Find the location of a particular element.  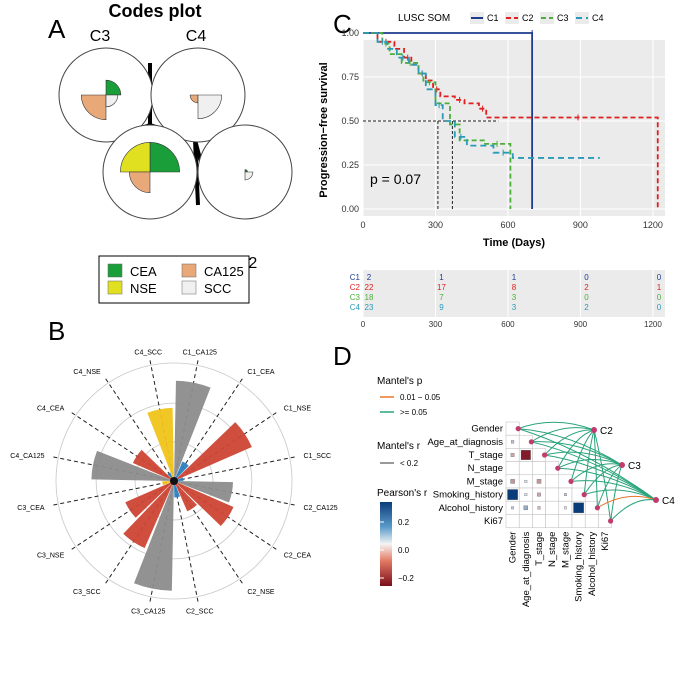

mantel-group-label-c2: C2 is located at coordinates (606, 431).